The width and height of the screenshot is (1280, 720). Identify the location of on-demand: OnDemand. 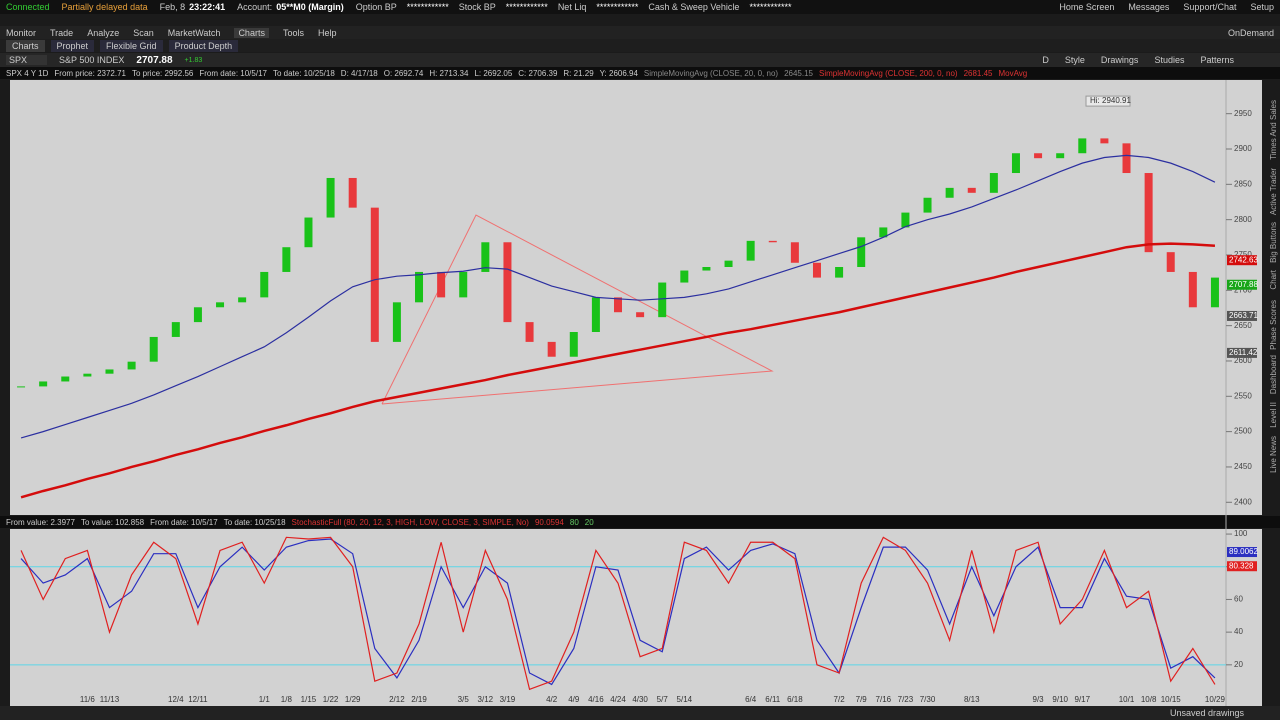
(1250, 32).